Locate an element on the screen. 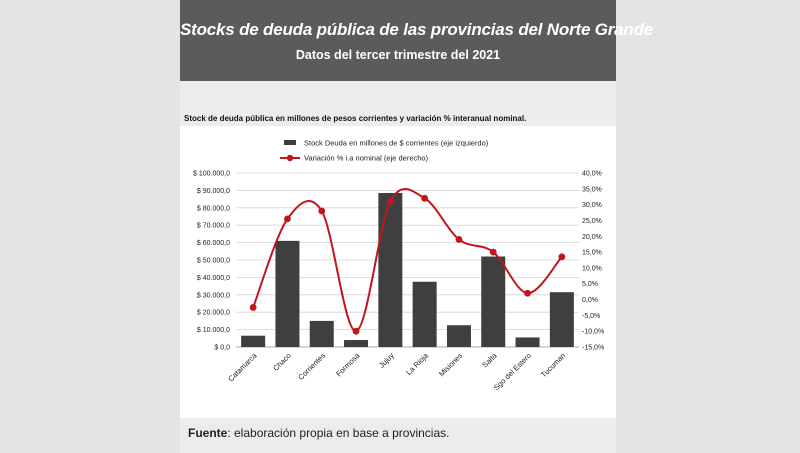  category-label: Tucuman is located at coordinates (553, 365).